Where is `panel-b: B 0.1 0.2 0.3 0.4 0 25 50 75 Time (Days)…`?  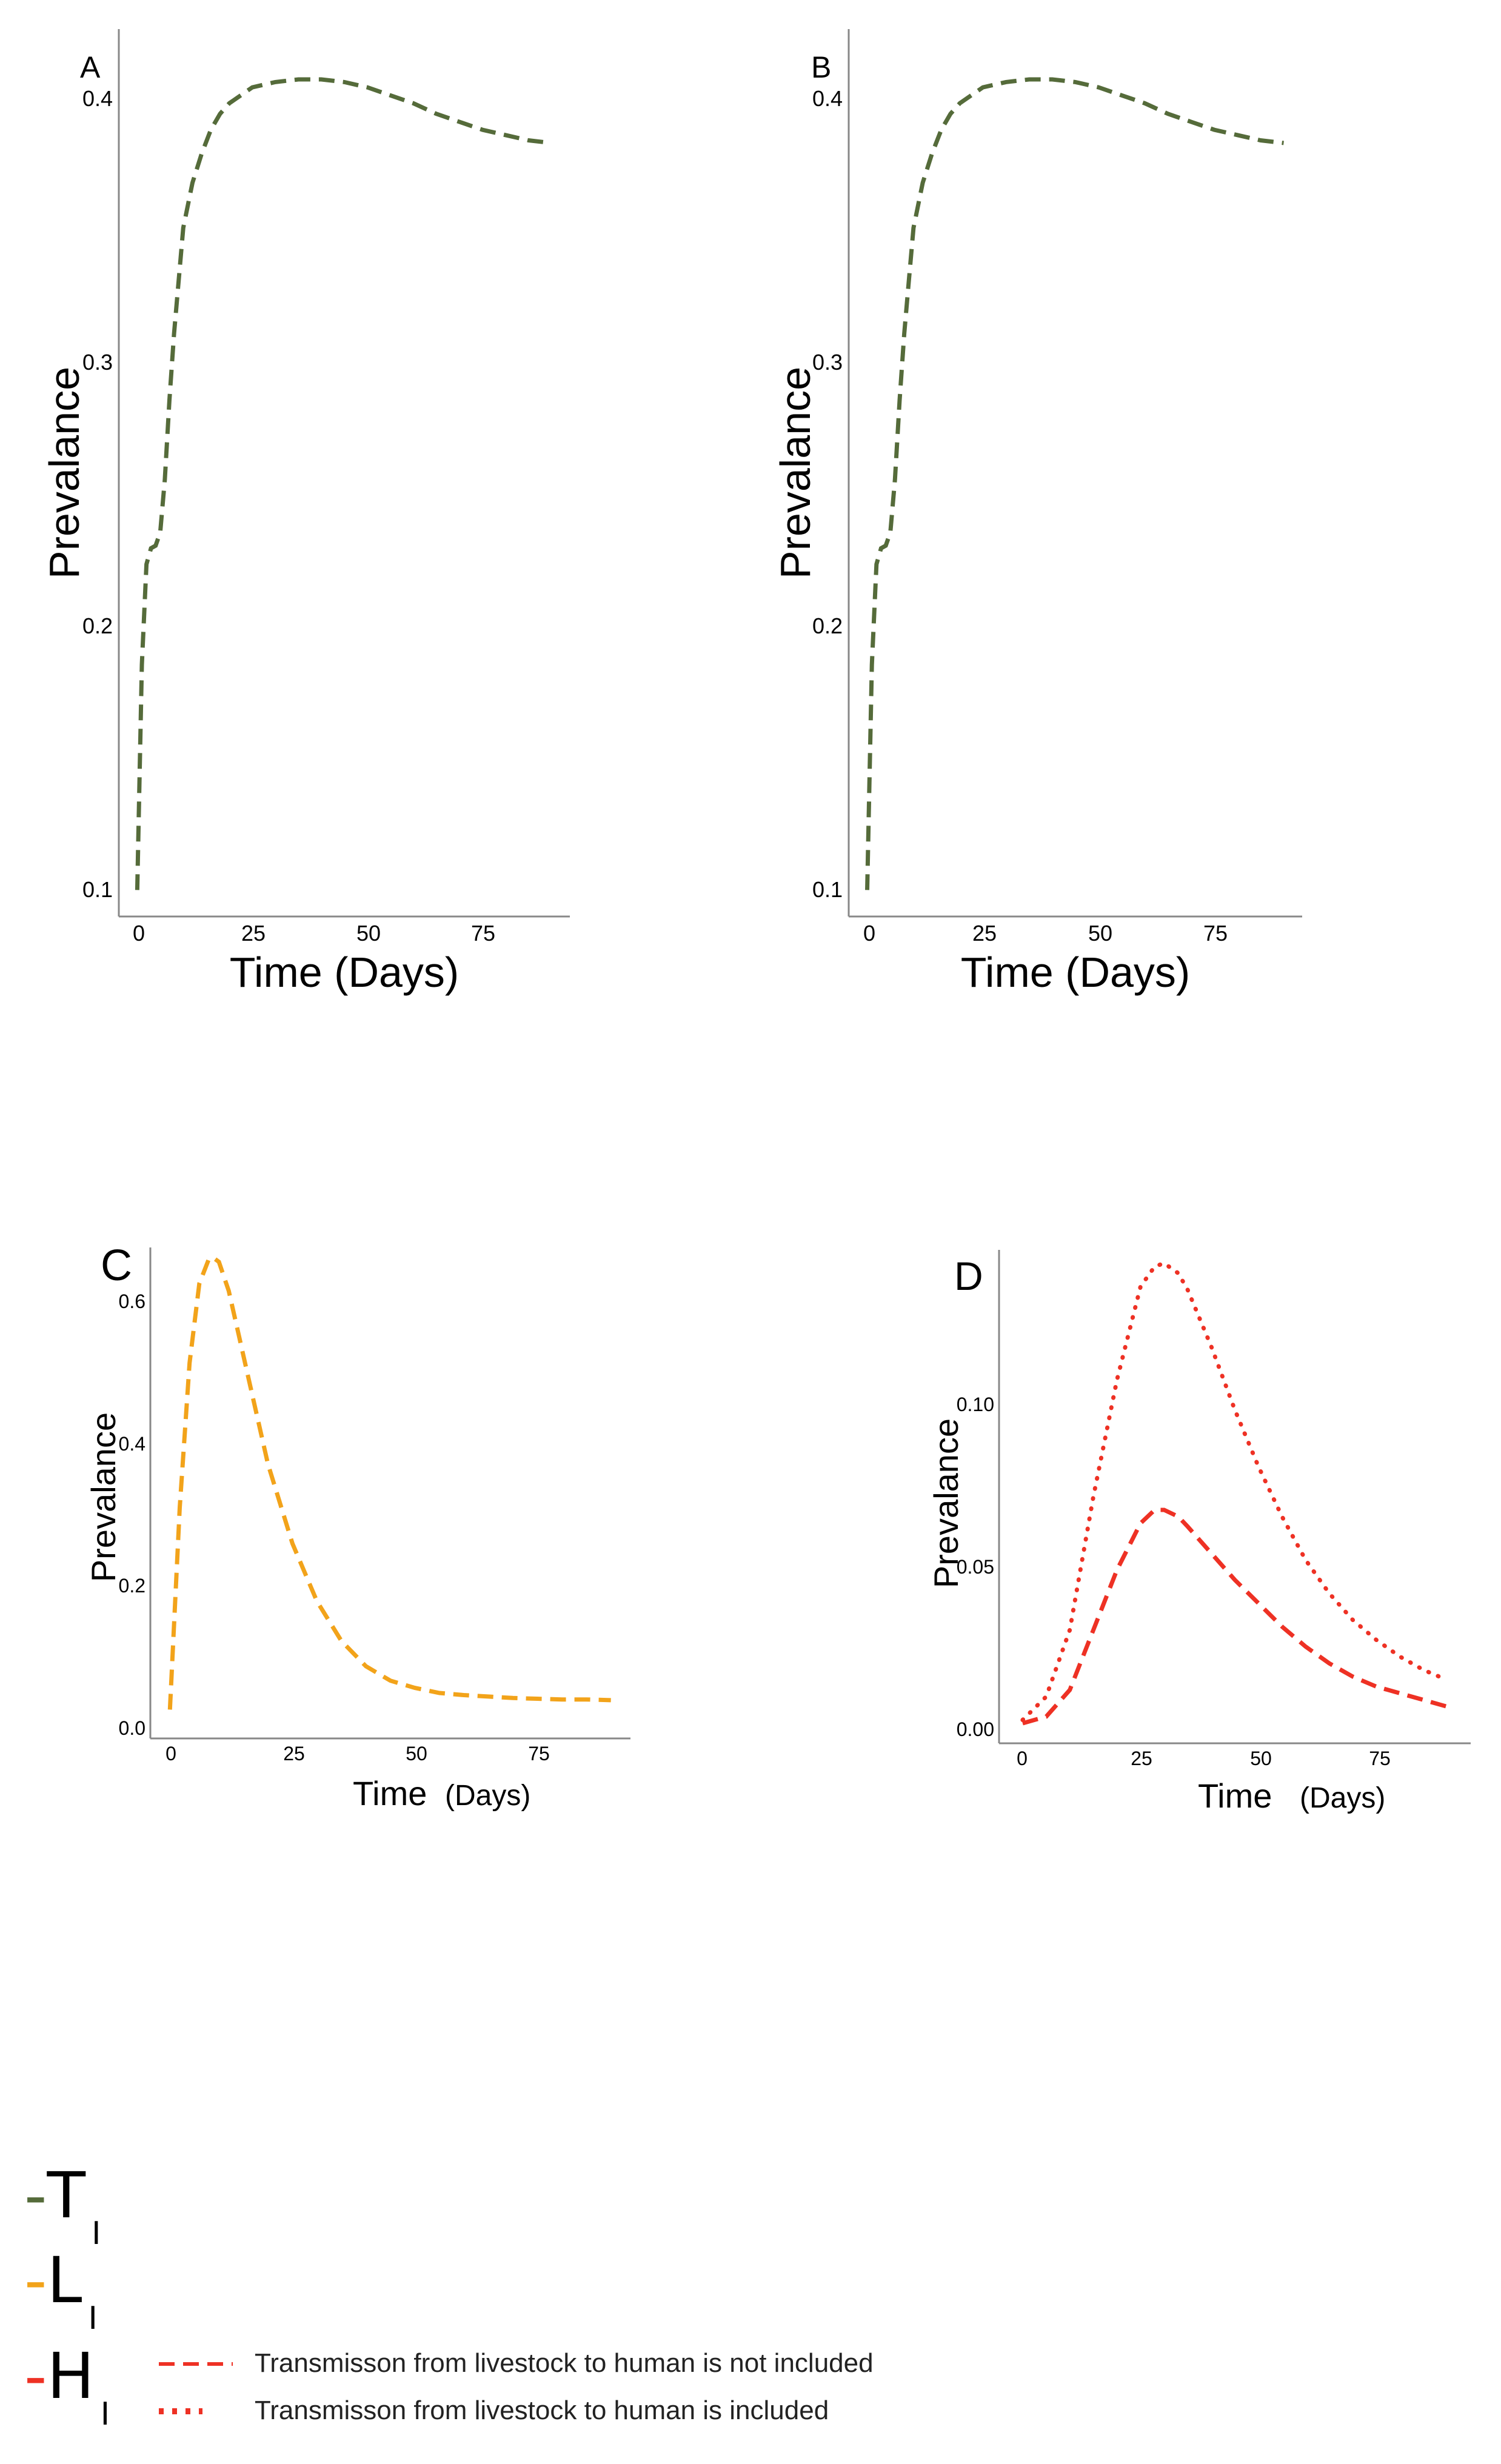 panel-b: B 0.1 0.2 0.3 0.4 0 25 50 75 Time (Days)… is located at coordinates (1037, 512).